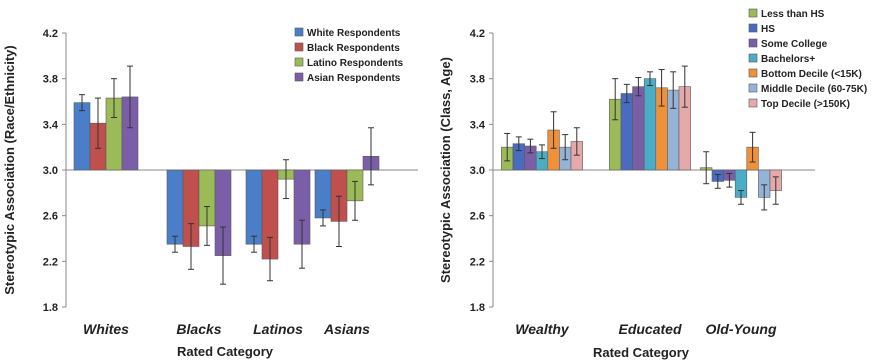  Describe the element at coordinates (768, 29) in the screenshot. I see `legend-label-hs: HS` at that location.